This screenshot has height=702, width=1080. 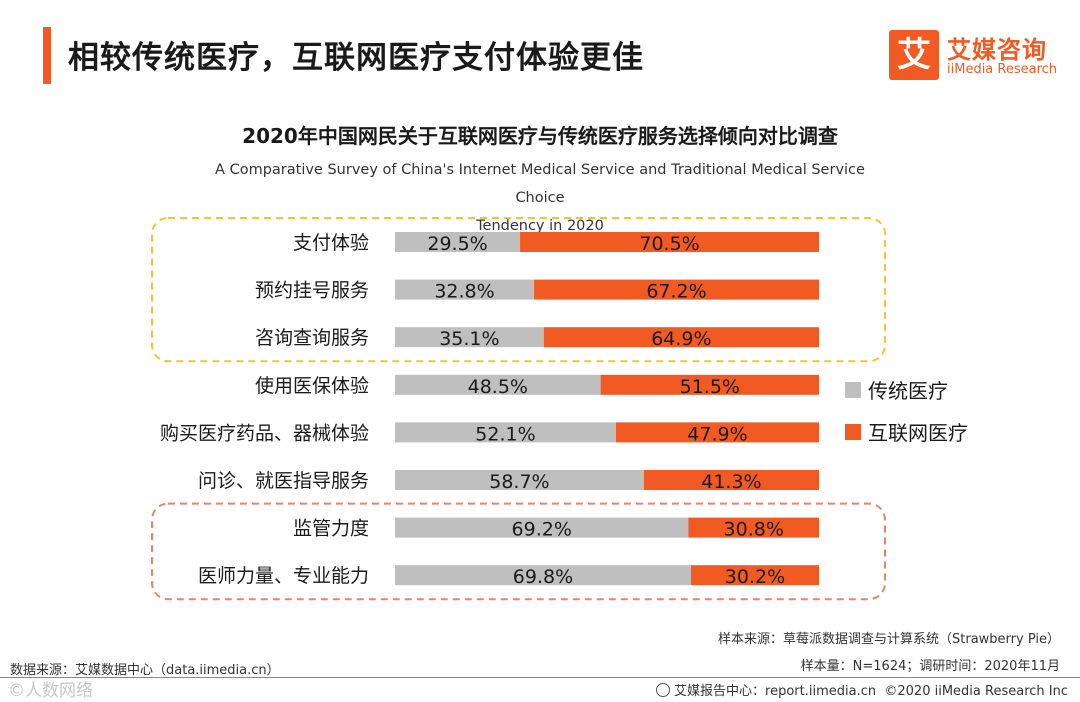 I want to click on value-label-internet: 51.5%, so click(x=710, y=387).